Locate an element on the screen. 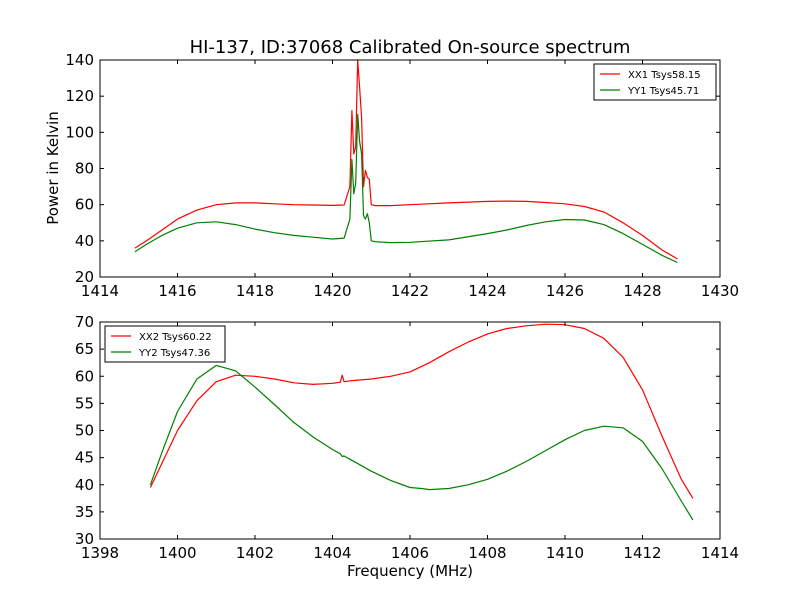 The image size is (800, 600). bottom-x-tick-label: 1406 is located at coordinates (410, 553).